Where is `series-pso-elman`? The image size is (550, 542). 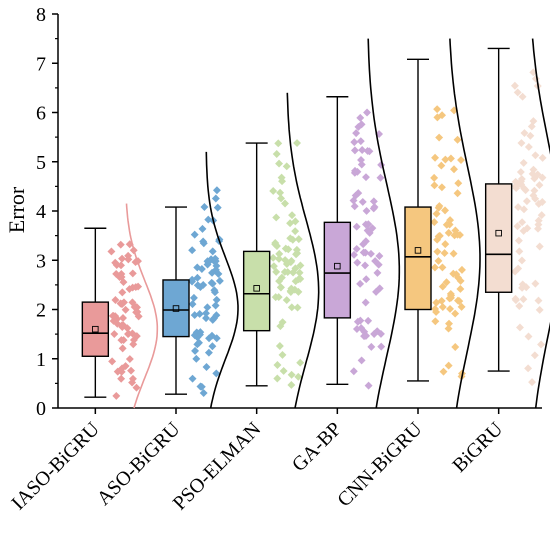 series-pso-elman is located at coordinates (281, 250).